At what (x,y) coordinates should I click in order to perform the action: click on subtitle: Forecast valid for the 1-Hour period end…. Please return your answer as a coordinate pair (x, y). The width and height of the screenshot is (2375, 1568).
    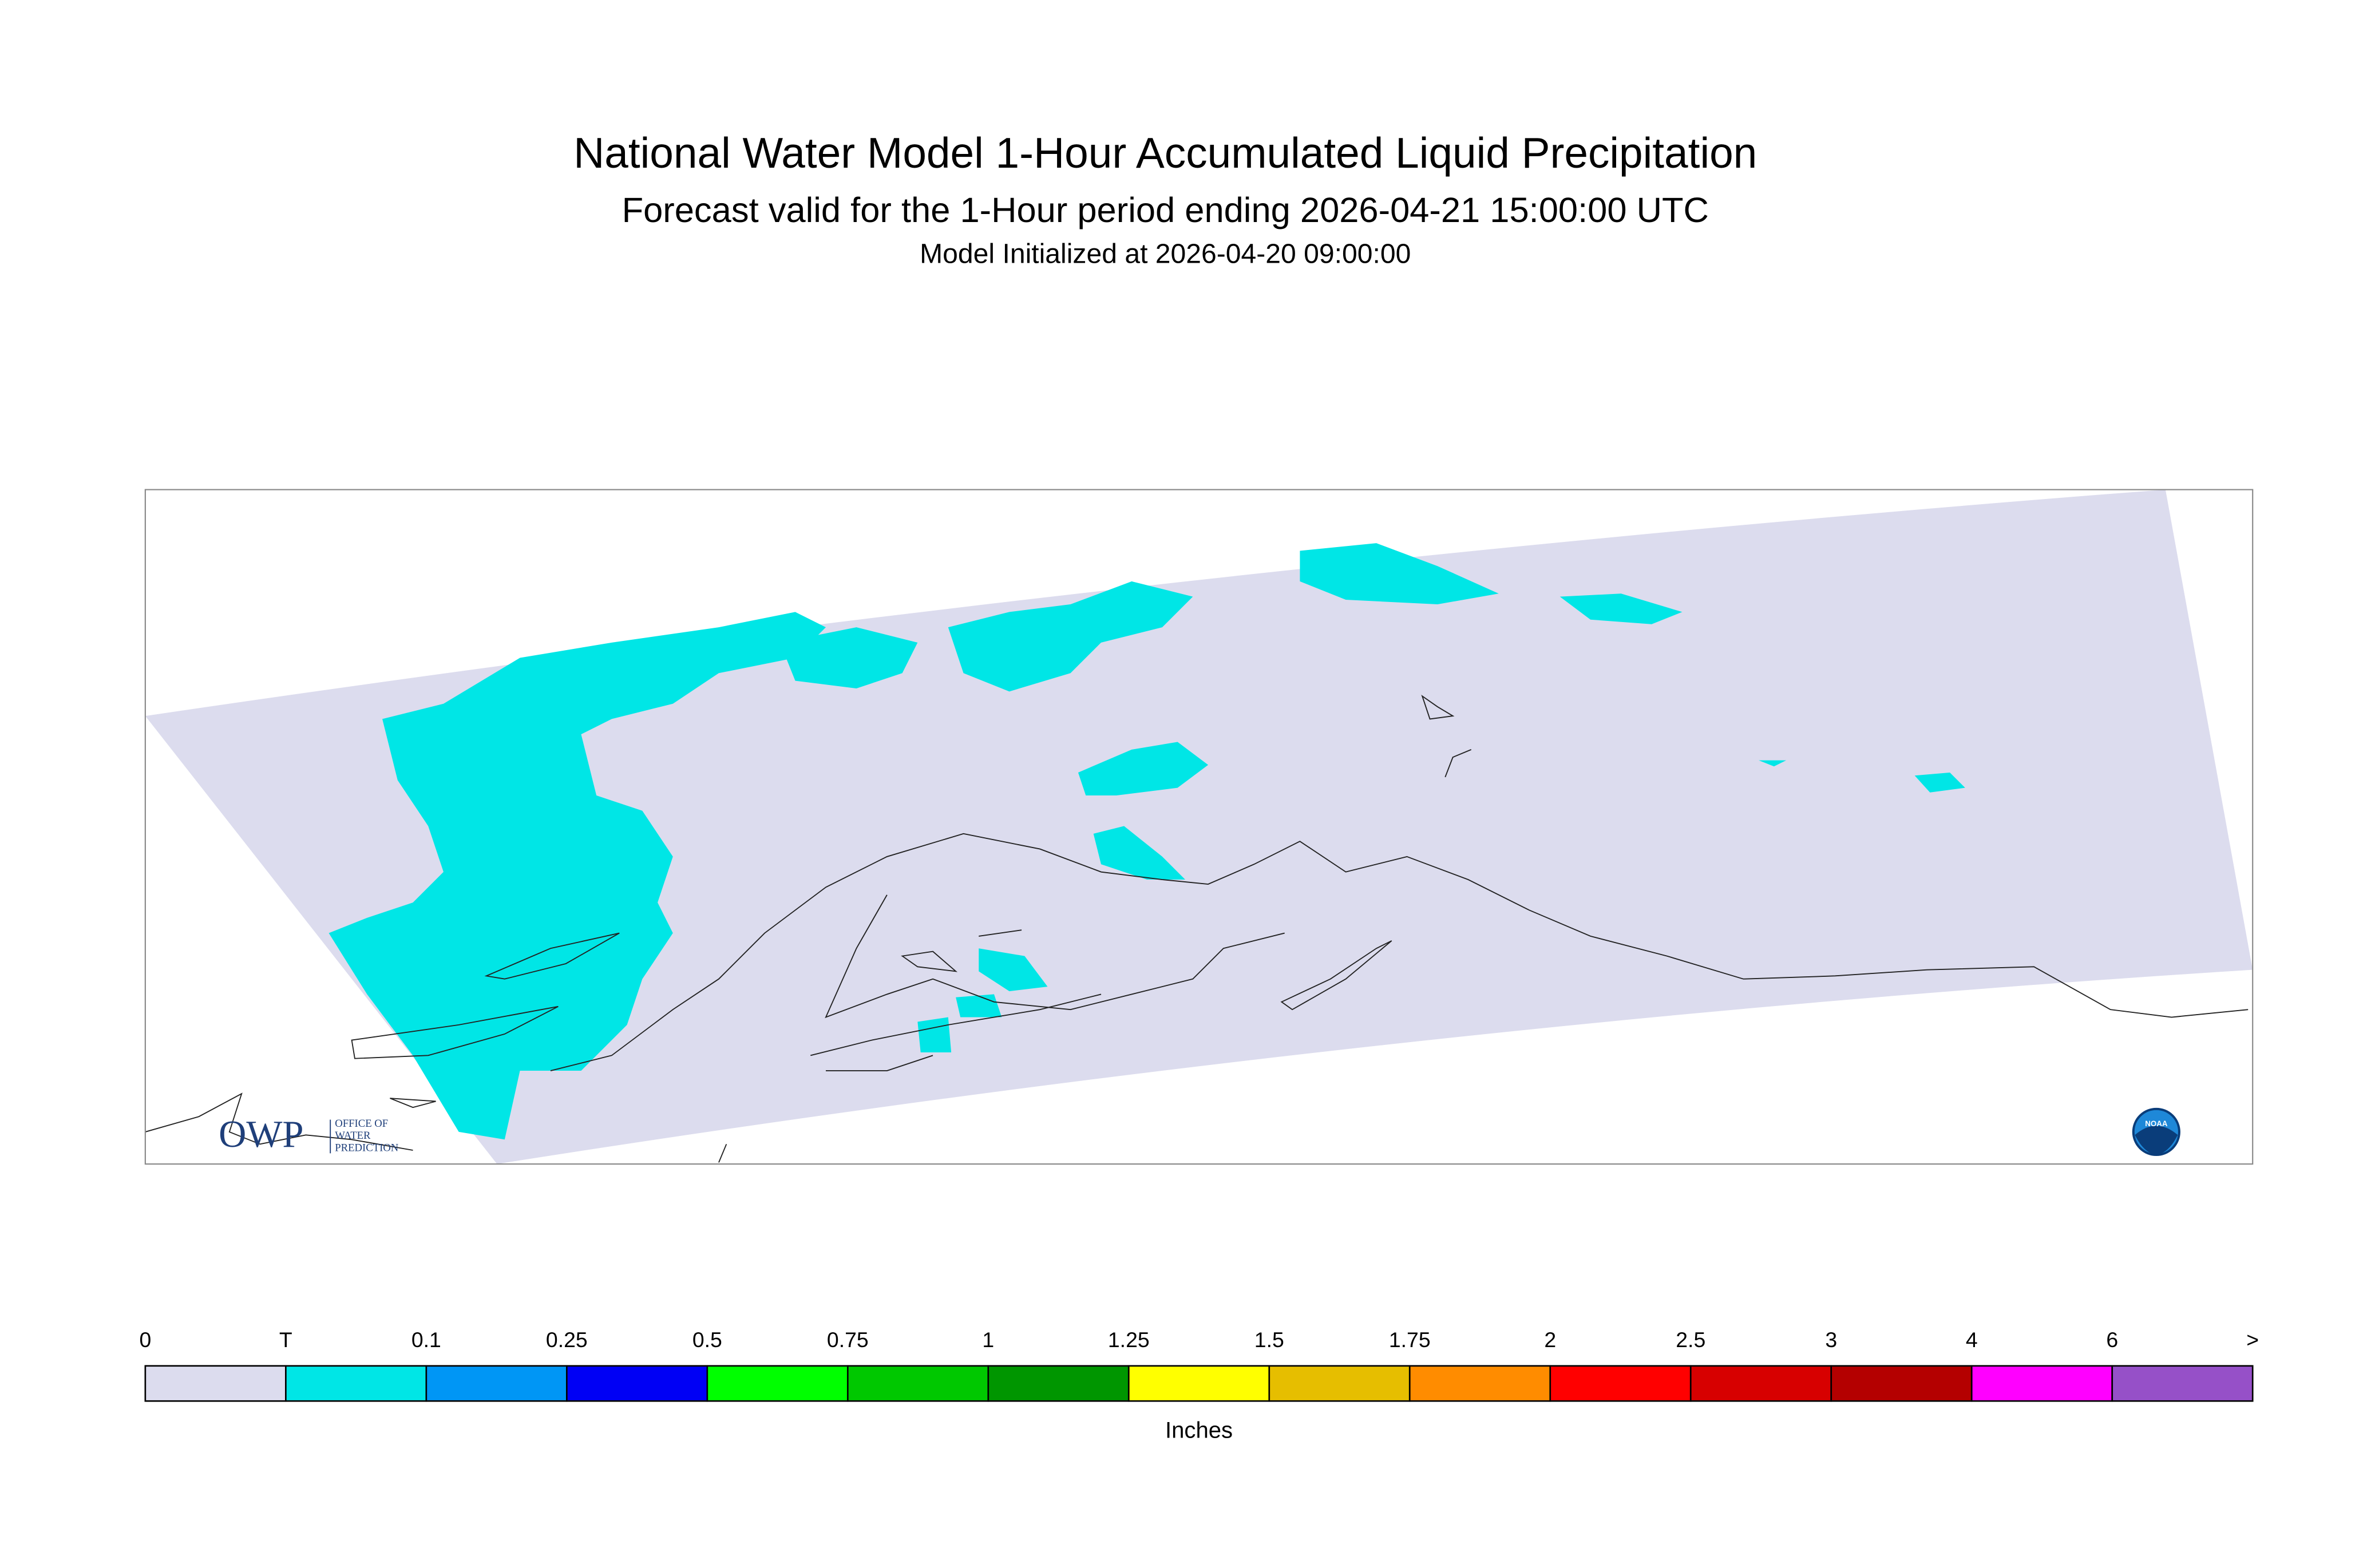
    Looking at the image, I should click on (1165, 210).